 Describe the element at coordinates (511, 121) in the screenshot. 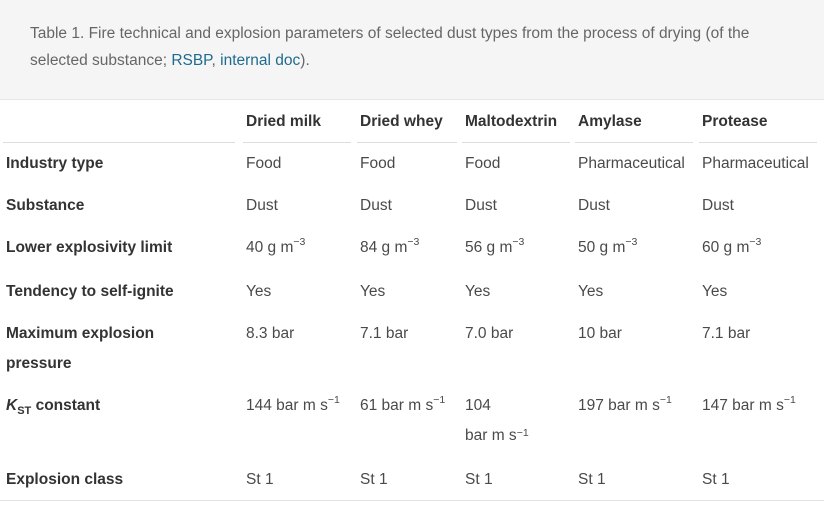

I see `column-header-maltodextrin: Maltodextrin` at that location.